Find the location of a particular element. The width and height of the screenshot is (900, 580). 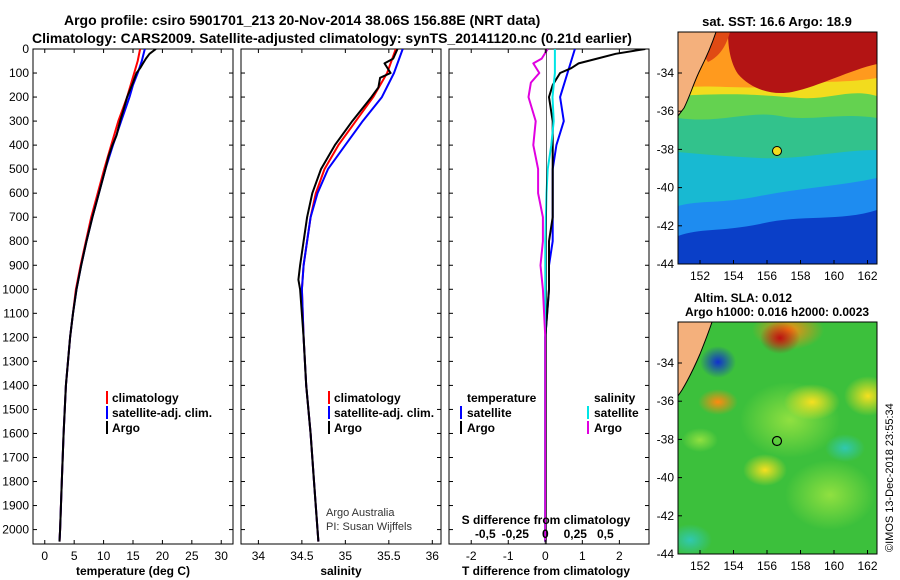

land is located at coordinates (695, 359).